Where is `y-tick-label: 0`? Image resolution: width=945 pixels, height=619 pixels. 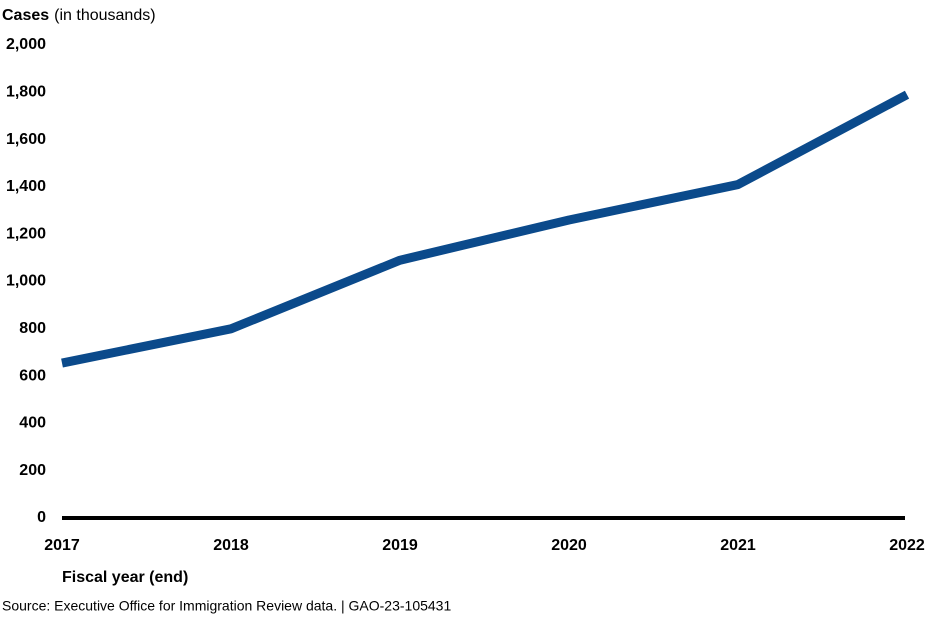
y-tick-label: 0 is located at coordinates (41, 517).